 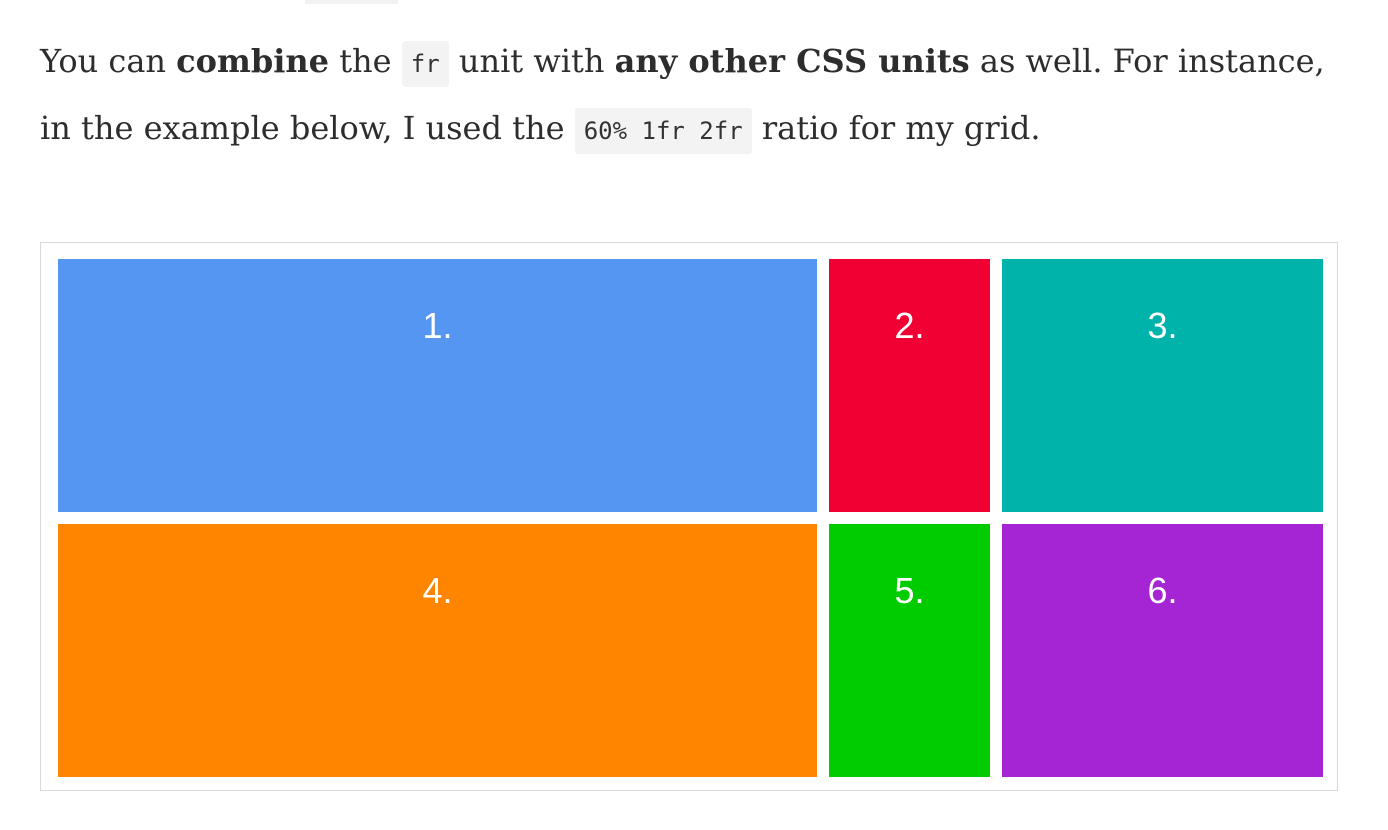 What do you see at coordinates (792, 61) in the screenshot?
I see `bold-any-other-css-units: any other CSS units` at bounding box center [792, 61].